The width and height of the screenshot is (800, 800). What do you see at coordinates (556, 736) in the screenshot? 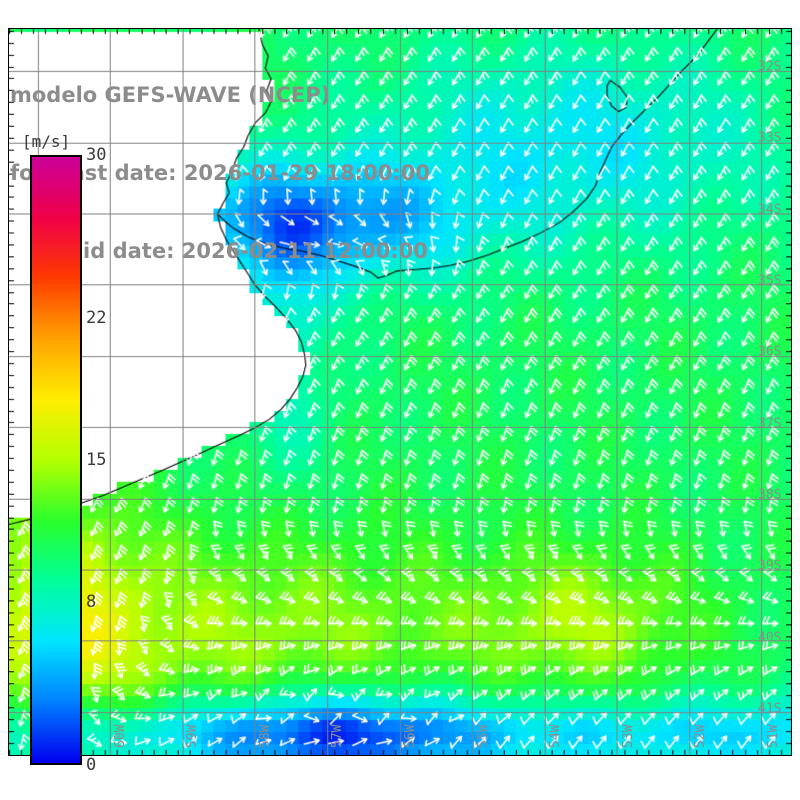
I see `longitude-label-54W: 54W` at bounding box center [556, 736].